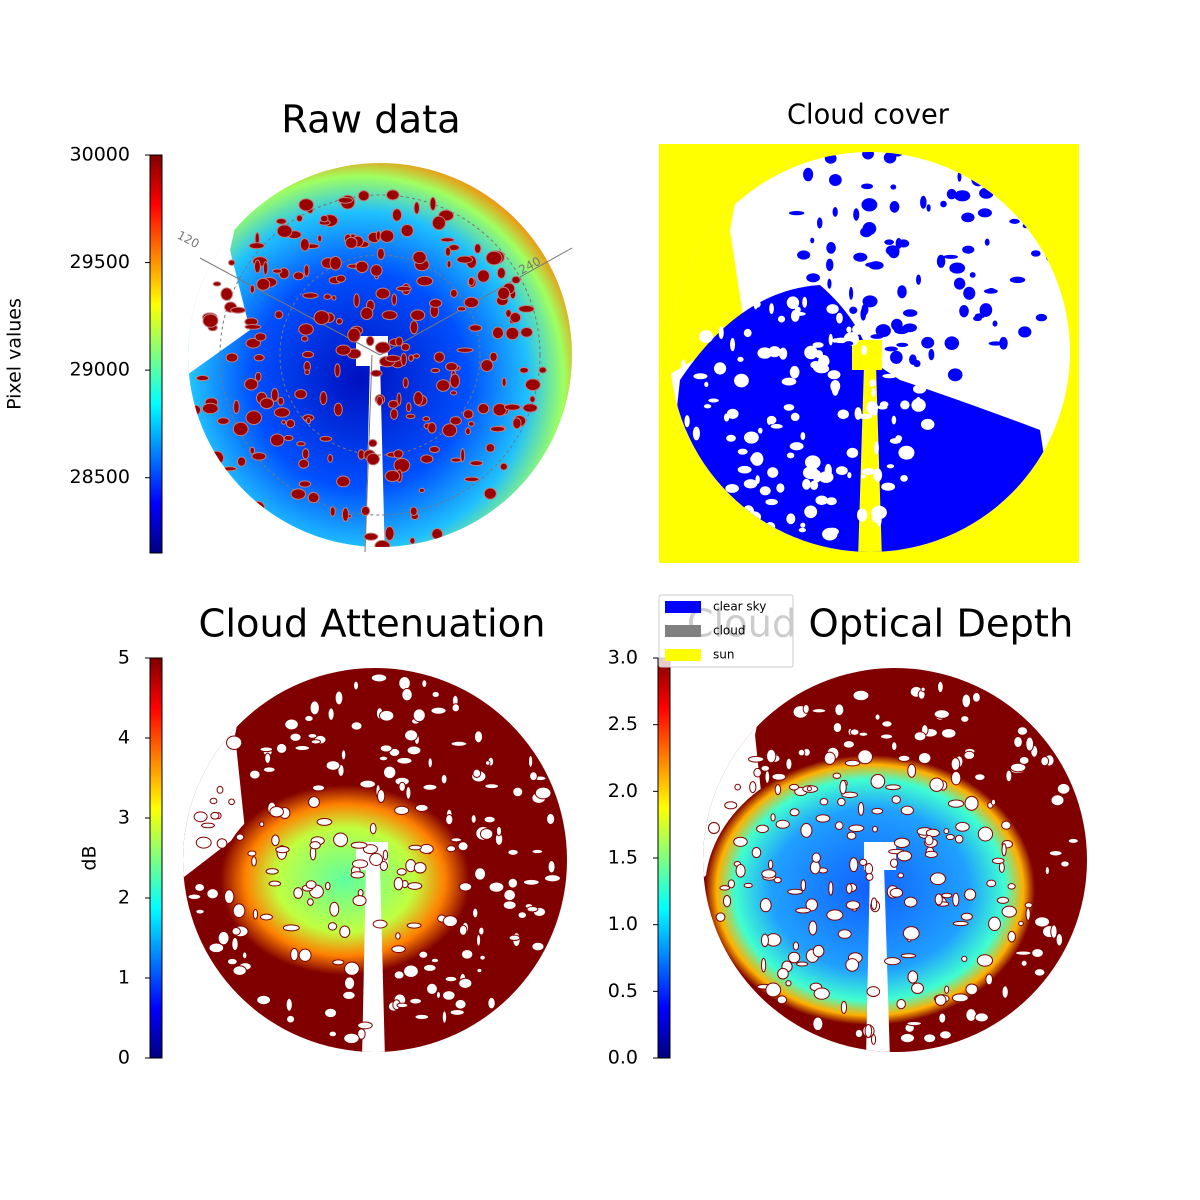 The image size is (1200, 1200). Describe the element at coordinates (623, 1058) in the screenshot. I see `colorbar-tick-label: 0.0` at that location.